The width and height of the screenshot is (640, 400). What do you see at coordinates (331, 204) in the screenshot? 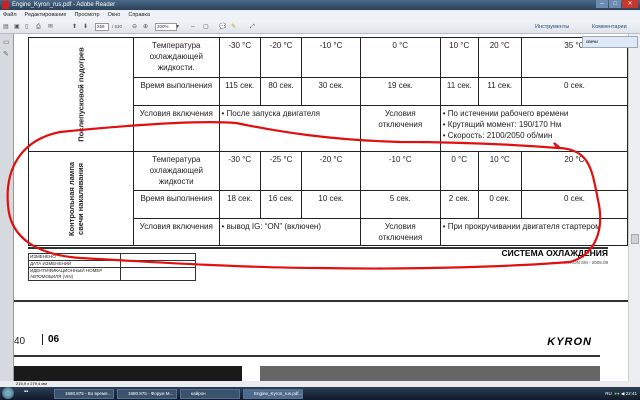
I see `cell: 10 сек.` at bounding box center [331, 204].